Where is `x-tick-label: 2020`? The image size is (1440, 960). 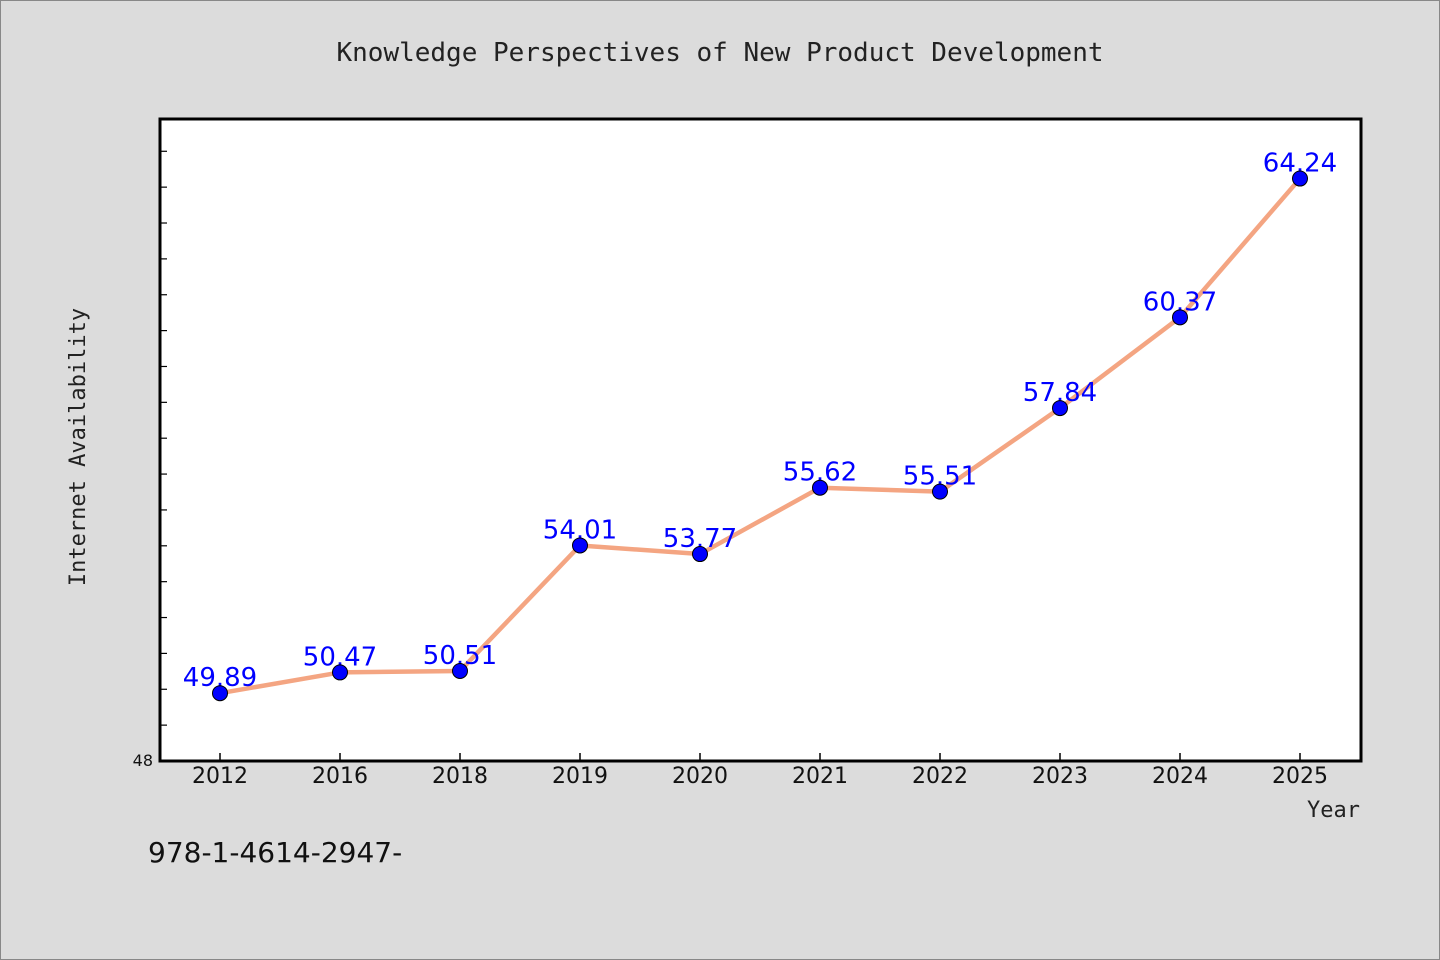
x-tick-label: 2020 is located at coordinates (700, 776).